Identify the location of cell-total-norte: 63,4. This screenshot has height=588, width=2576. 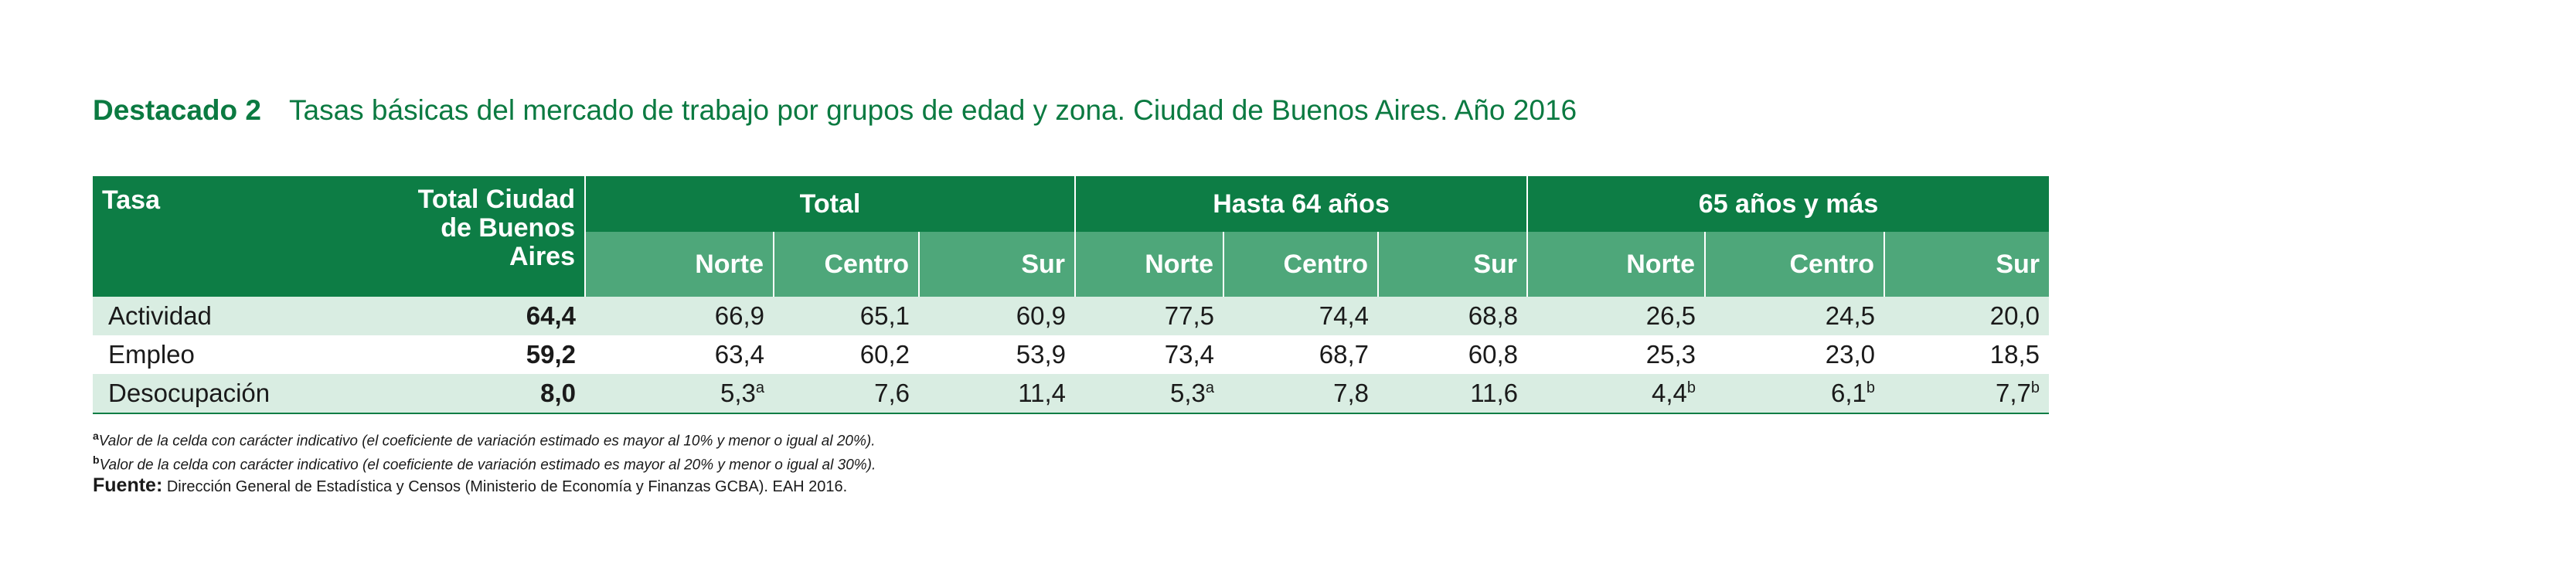
(739, 354).